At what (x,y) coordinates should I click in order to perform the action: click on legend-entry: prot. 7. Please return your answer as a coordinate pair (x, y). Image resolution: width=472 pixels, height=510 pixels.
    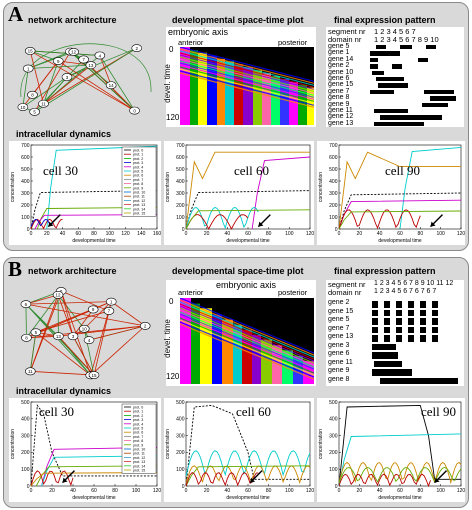
    Looking at the image, I should click on (138, 437).